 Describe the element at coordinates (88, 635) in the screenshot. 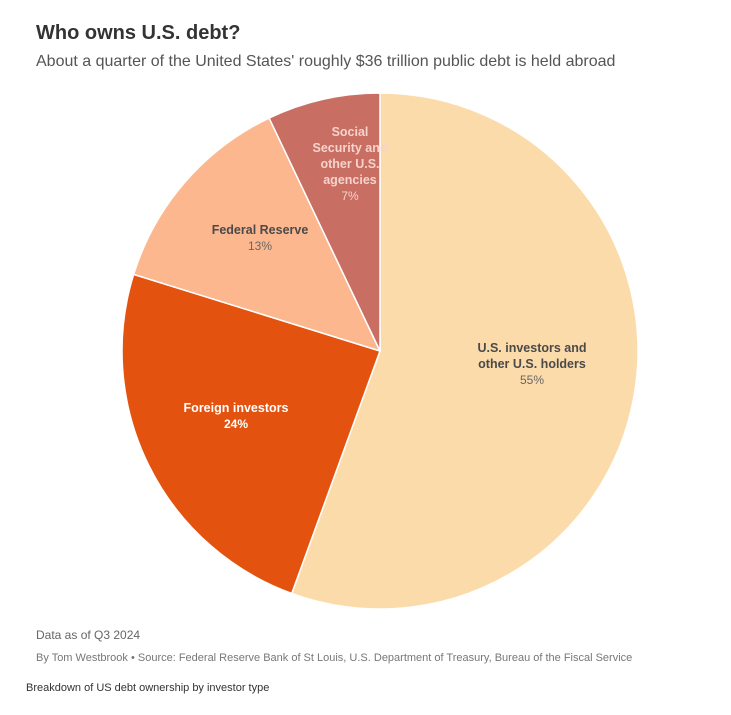

I see `data-date-note: Data as of Q3 2024` at that location.